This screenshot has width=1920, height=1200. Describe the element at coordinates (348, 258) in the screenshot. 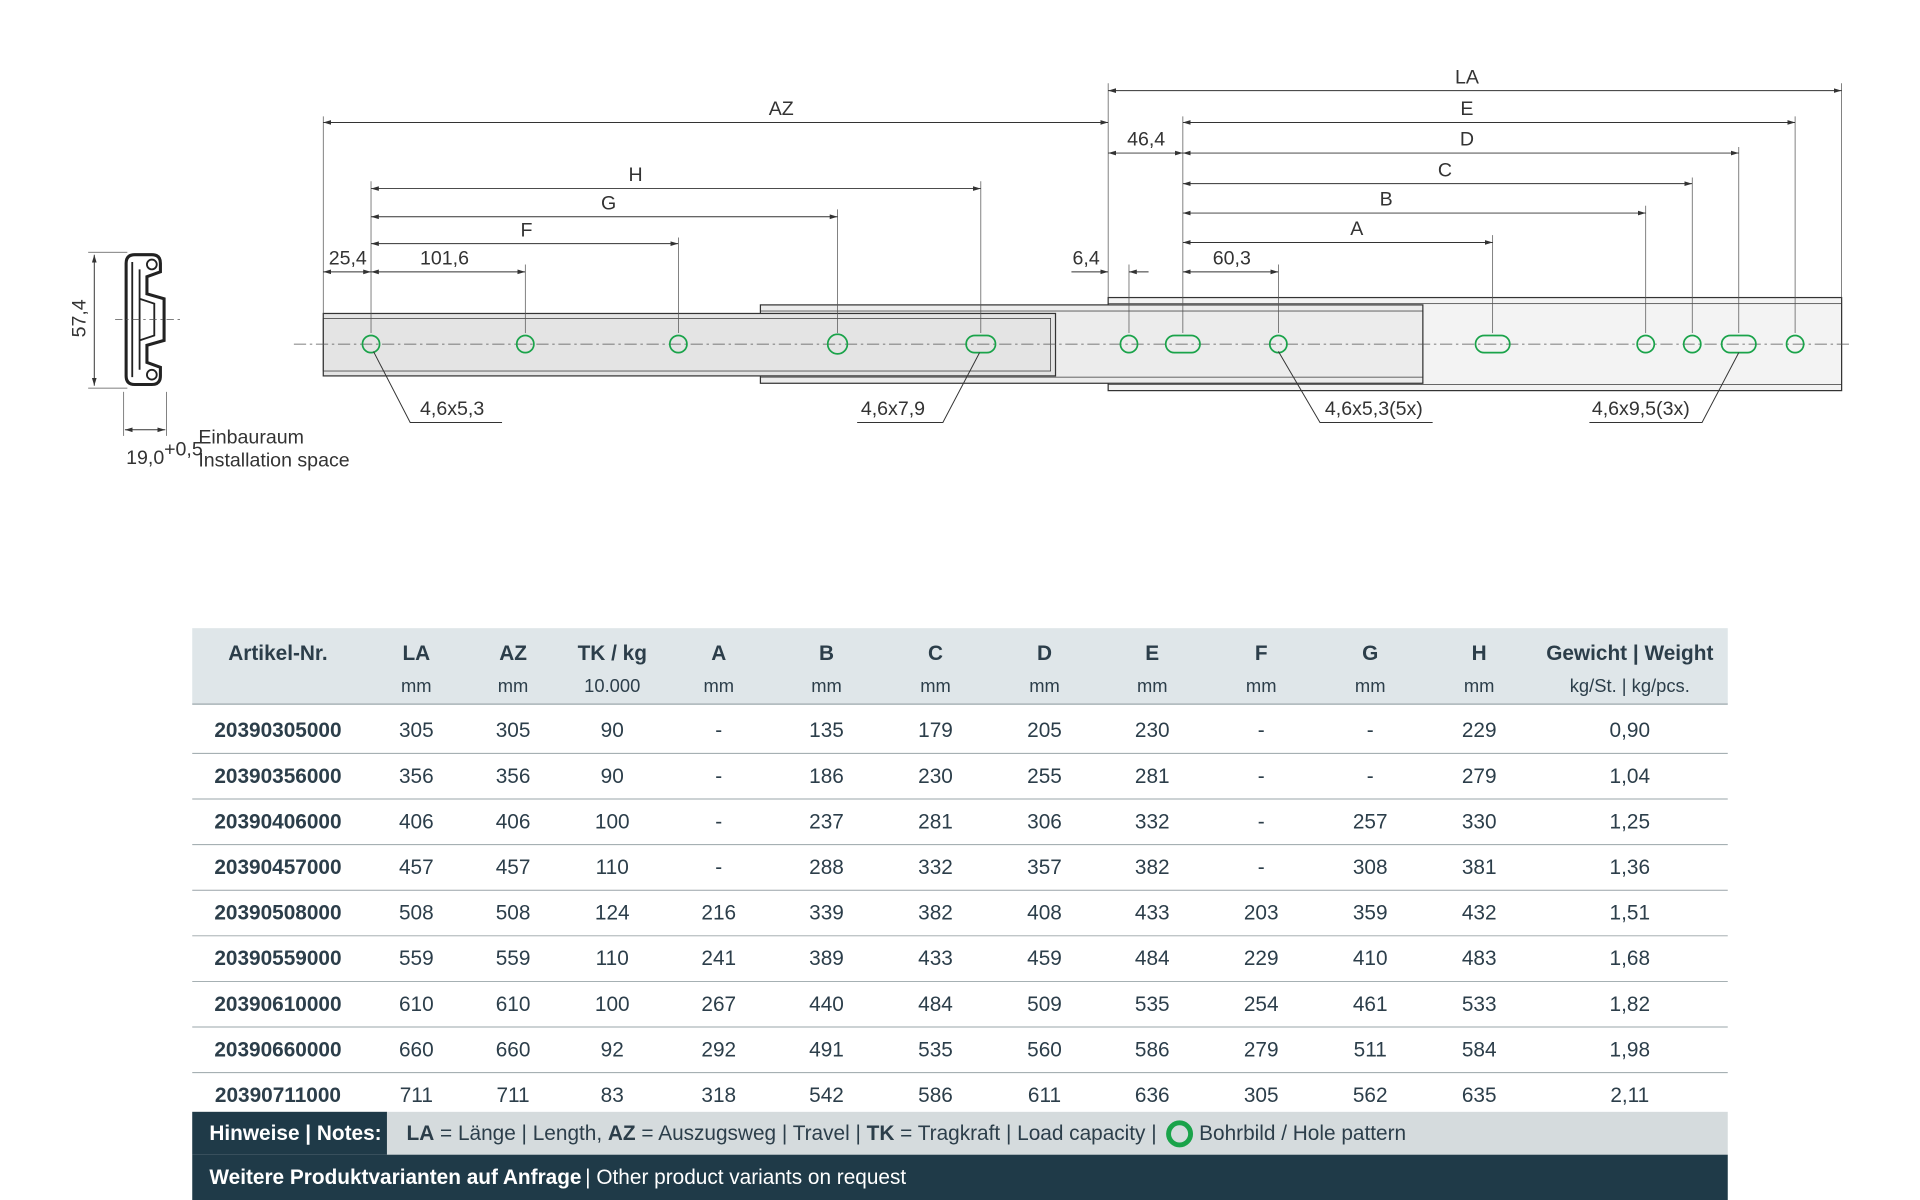

I see `dimension-label: 25,4` at that location.